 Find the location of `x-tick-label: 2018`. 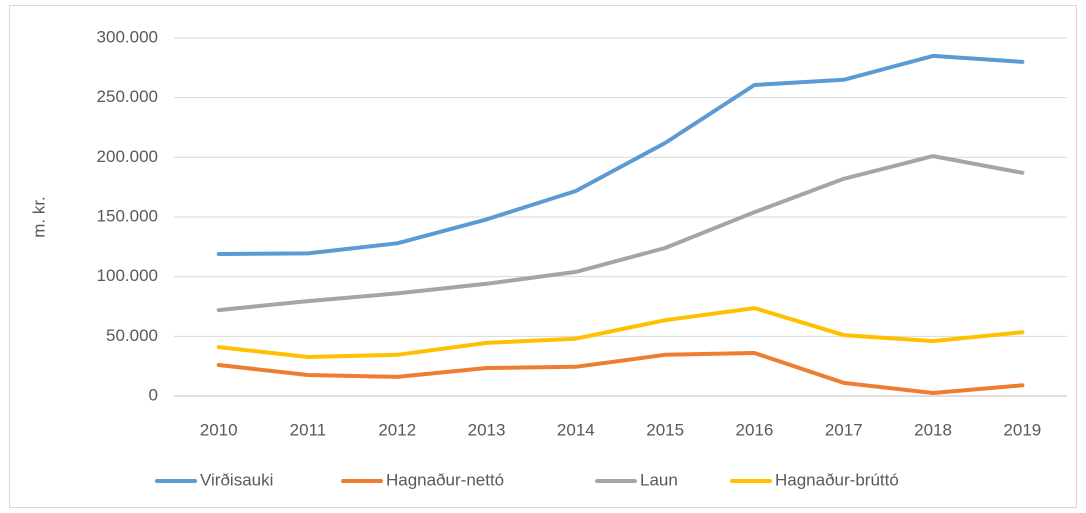

x-tick-label: 2018 is located at coordinates (933, 429).